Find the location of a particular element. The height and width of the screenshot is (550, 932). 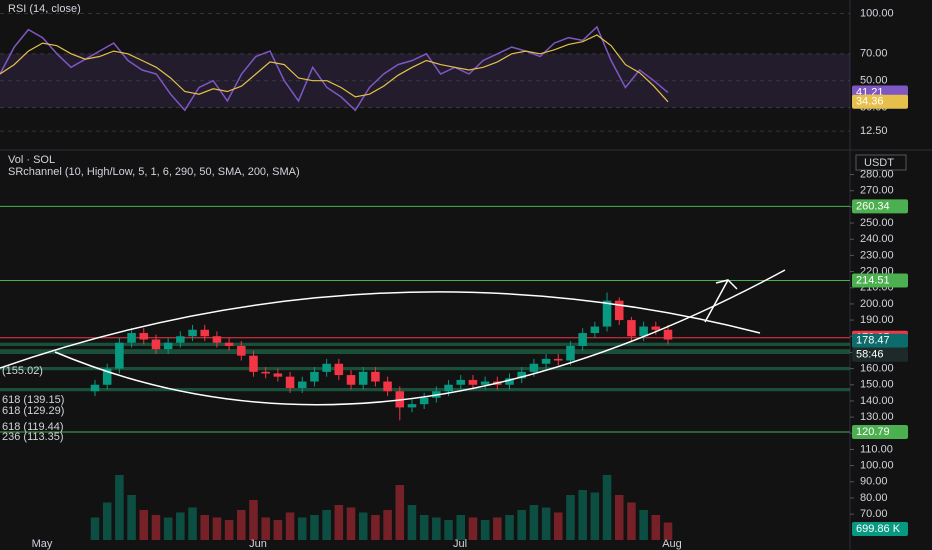

y-tick-label: 270.00 is located at coordinates (877, 191).